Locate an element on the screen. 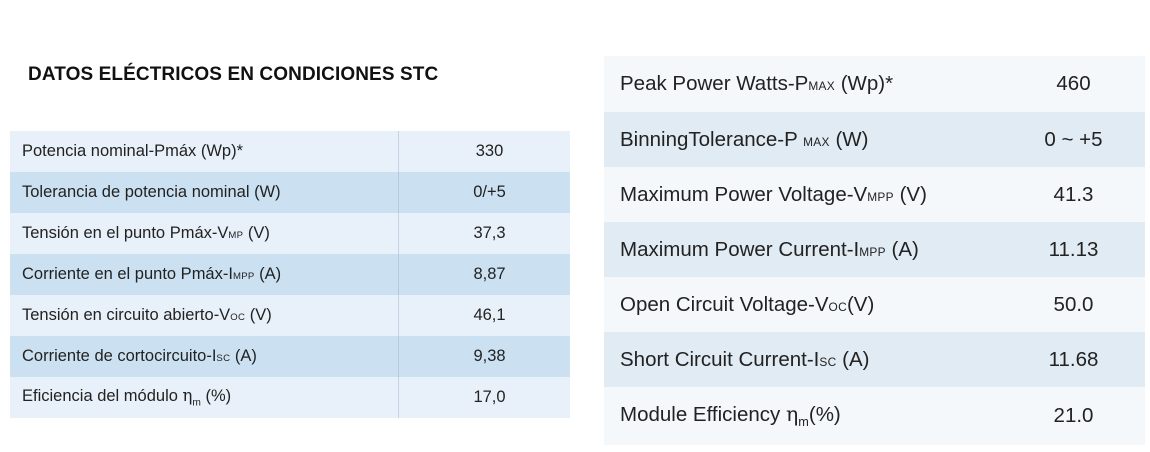 This screenshot has height=452, width=1150. row-value: 330 is located at coordinates (489, 151).